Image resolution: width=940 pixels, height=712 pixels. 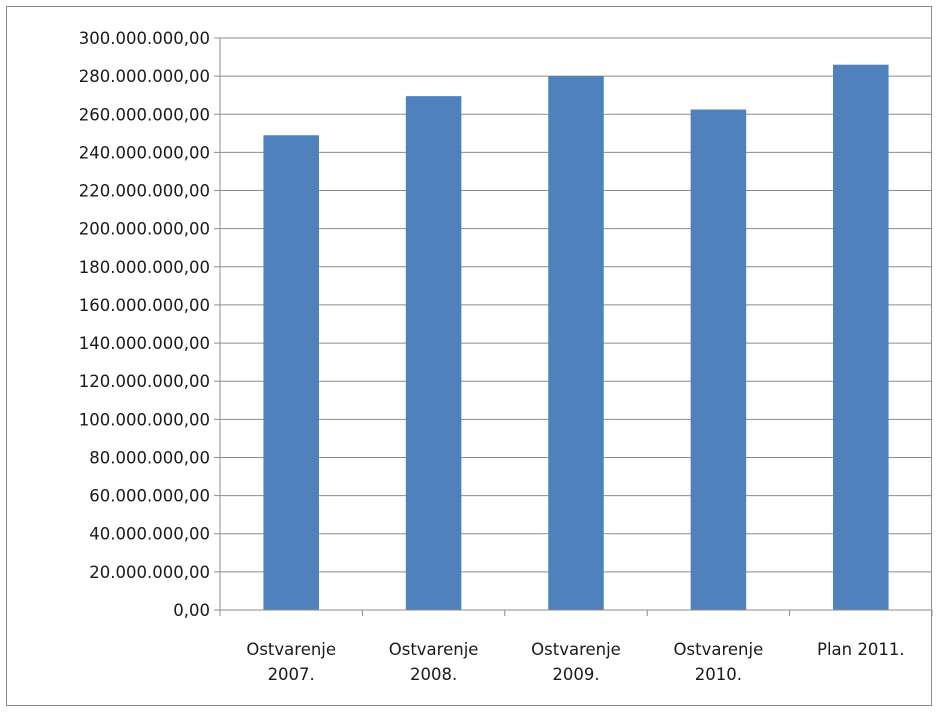 What do you see at coordinates (144, 38) in the screenshot?
I see `y-tick-label: 300.000.000,00` at bounding box center [144, 38].